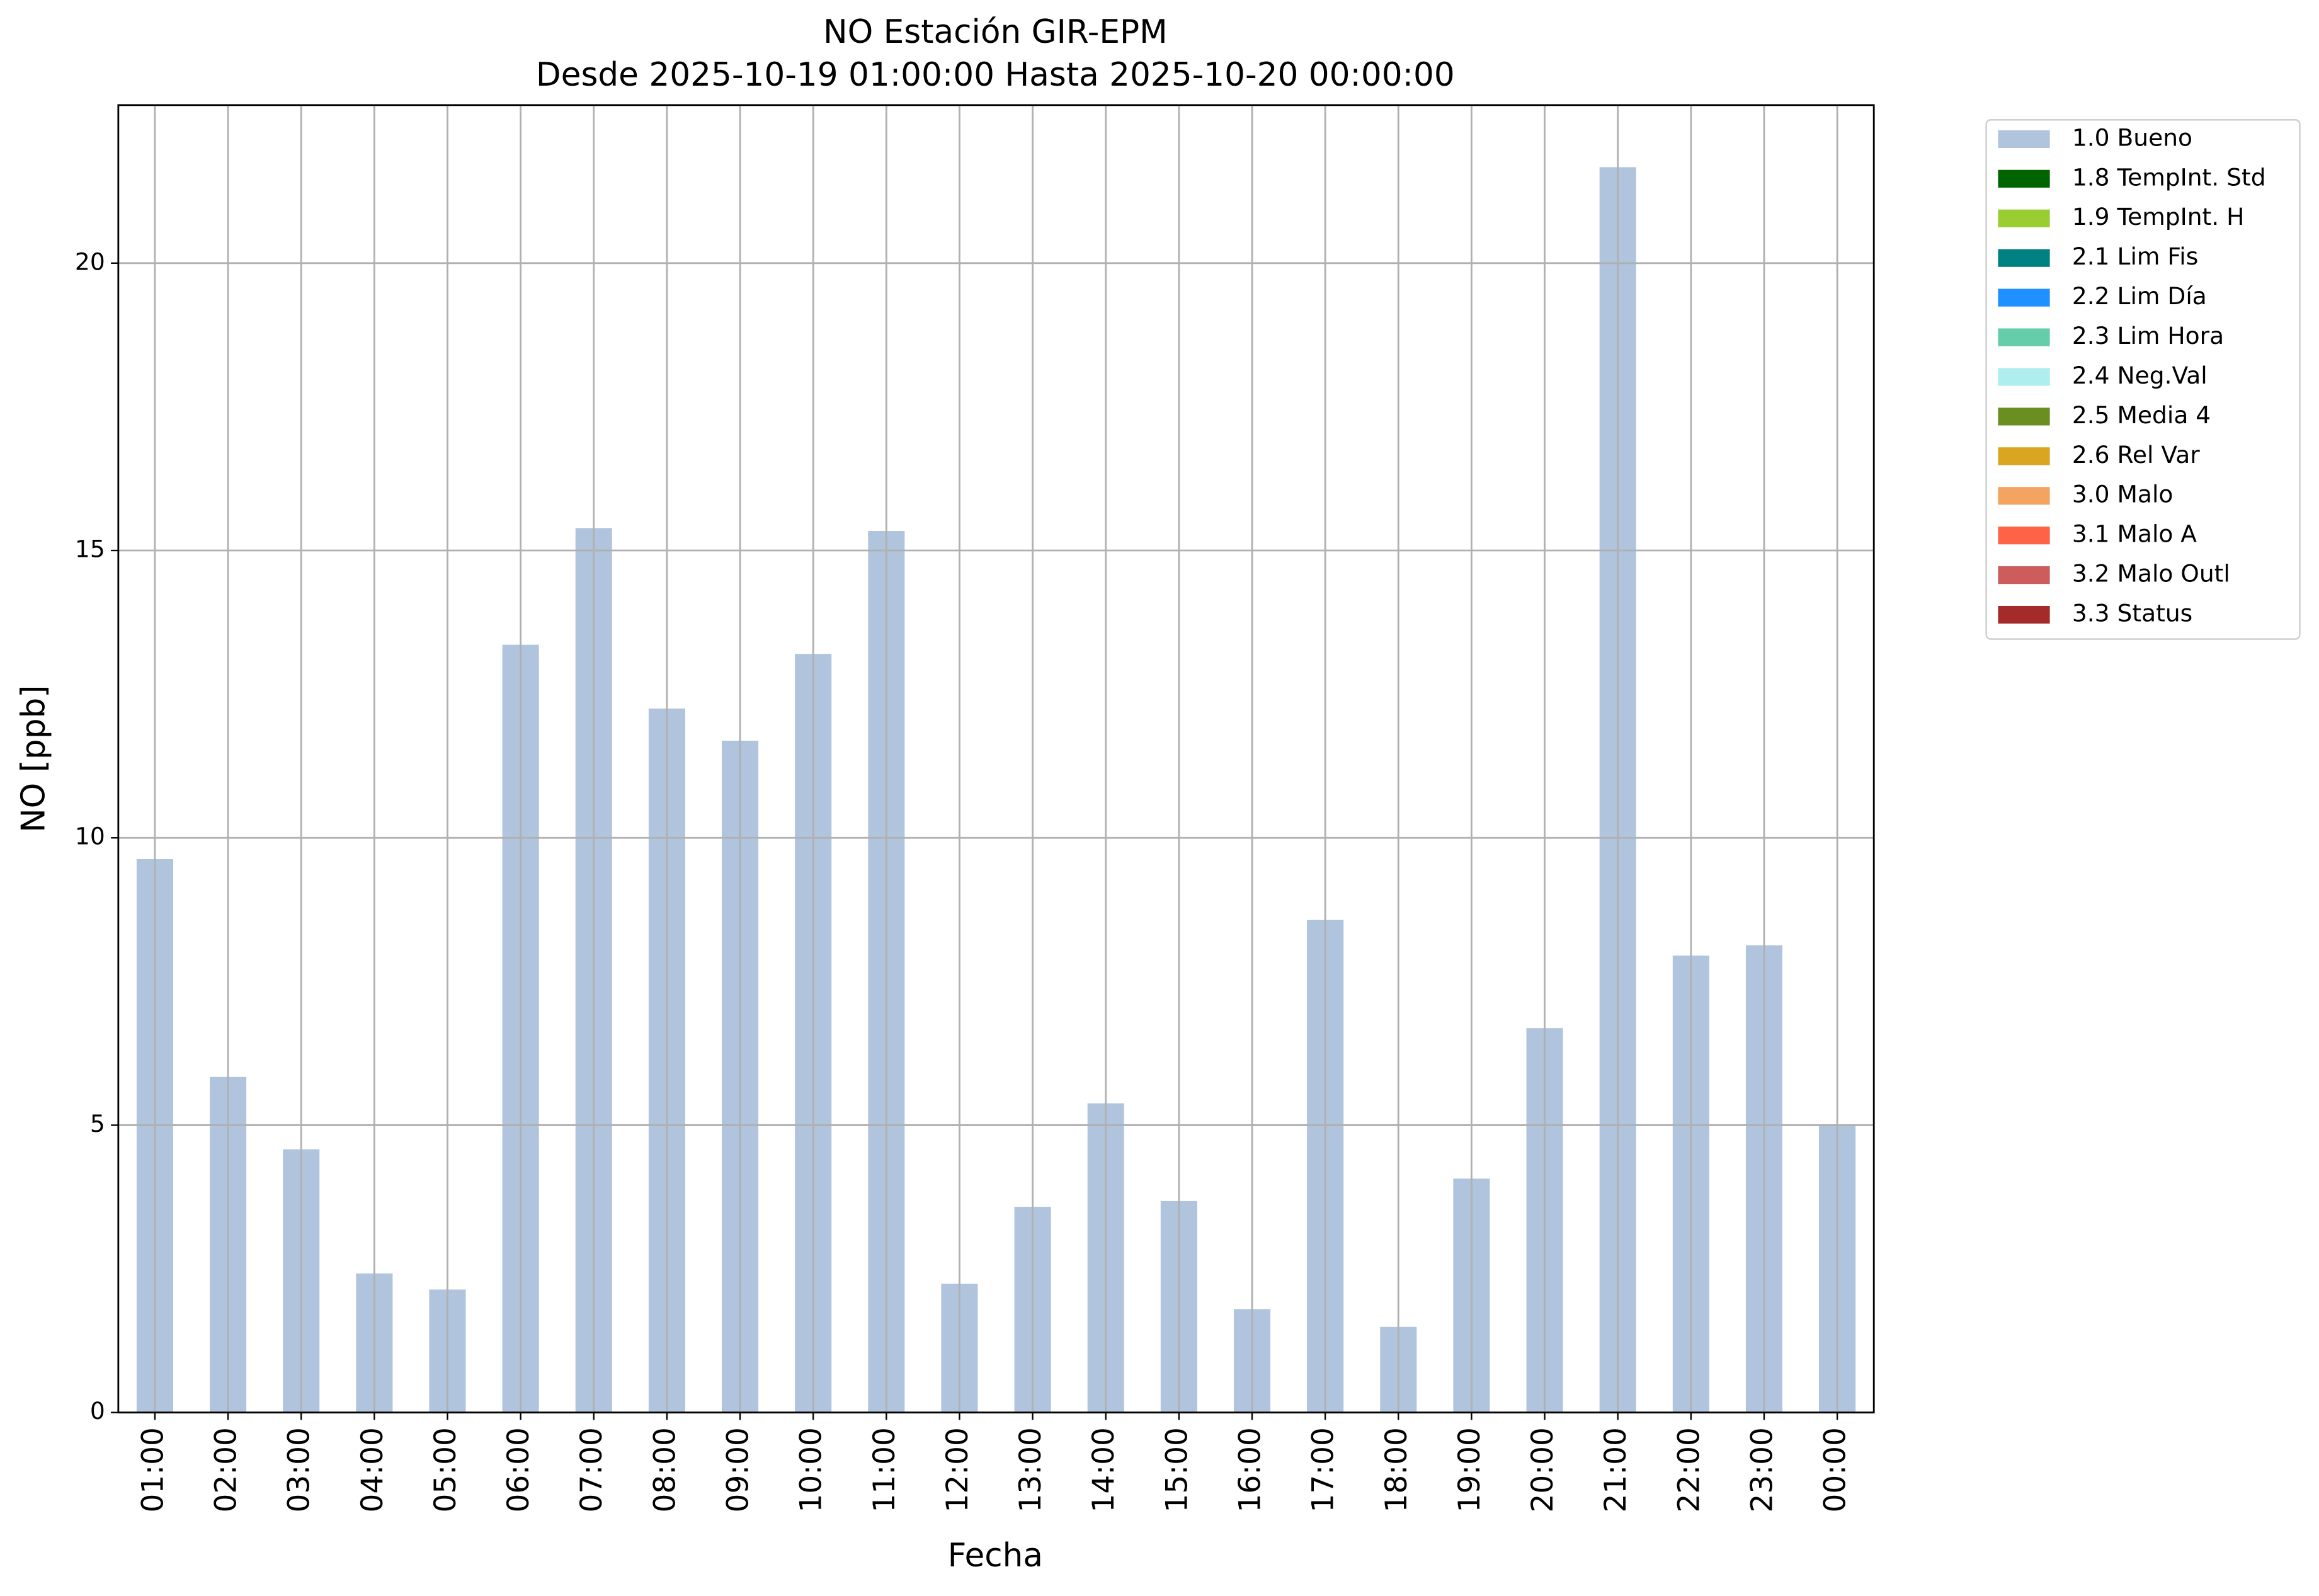 The height and width of the screenshot is (1596, 2319). What do you see at coordinates (97, 1123) in the screenshot?
I see `y-tick-label: 5` at bounding box center [97, 1123].